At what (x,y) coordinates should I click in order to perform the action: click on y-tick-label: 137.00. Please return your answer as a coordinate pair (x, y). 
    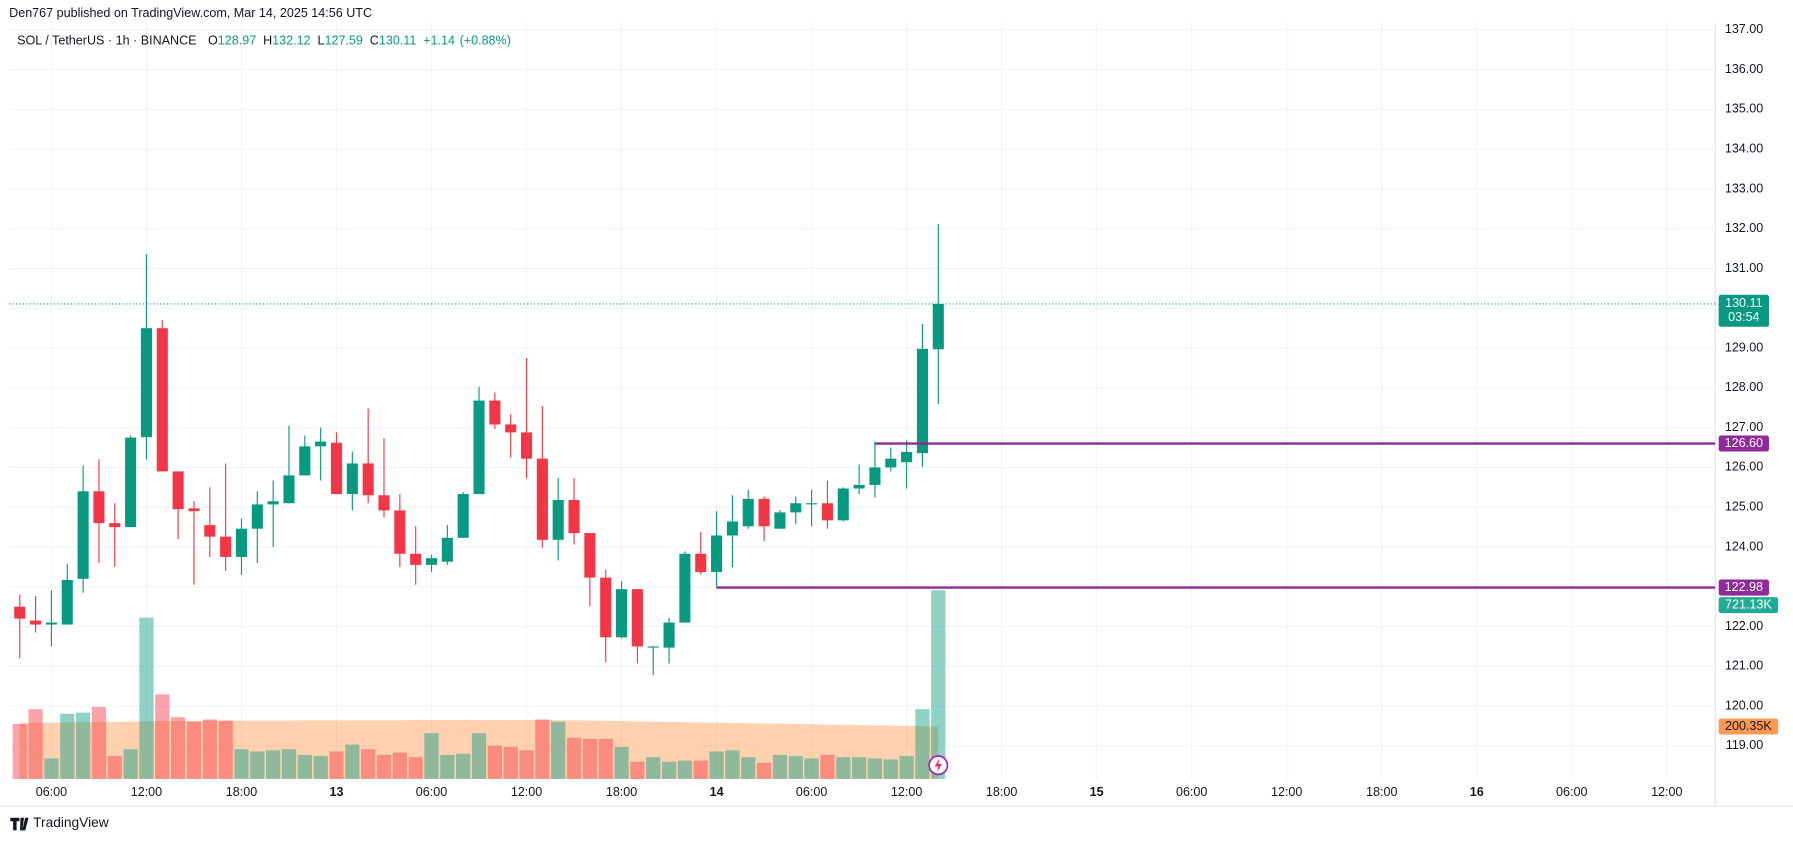
    Looking at the image, I should click on (1744, 29).